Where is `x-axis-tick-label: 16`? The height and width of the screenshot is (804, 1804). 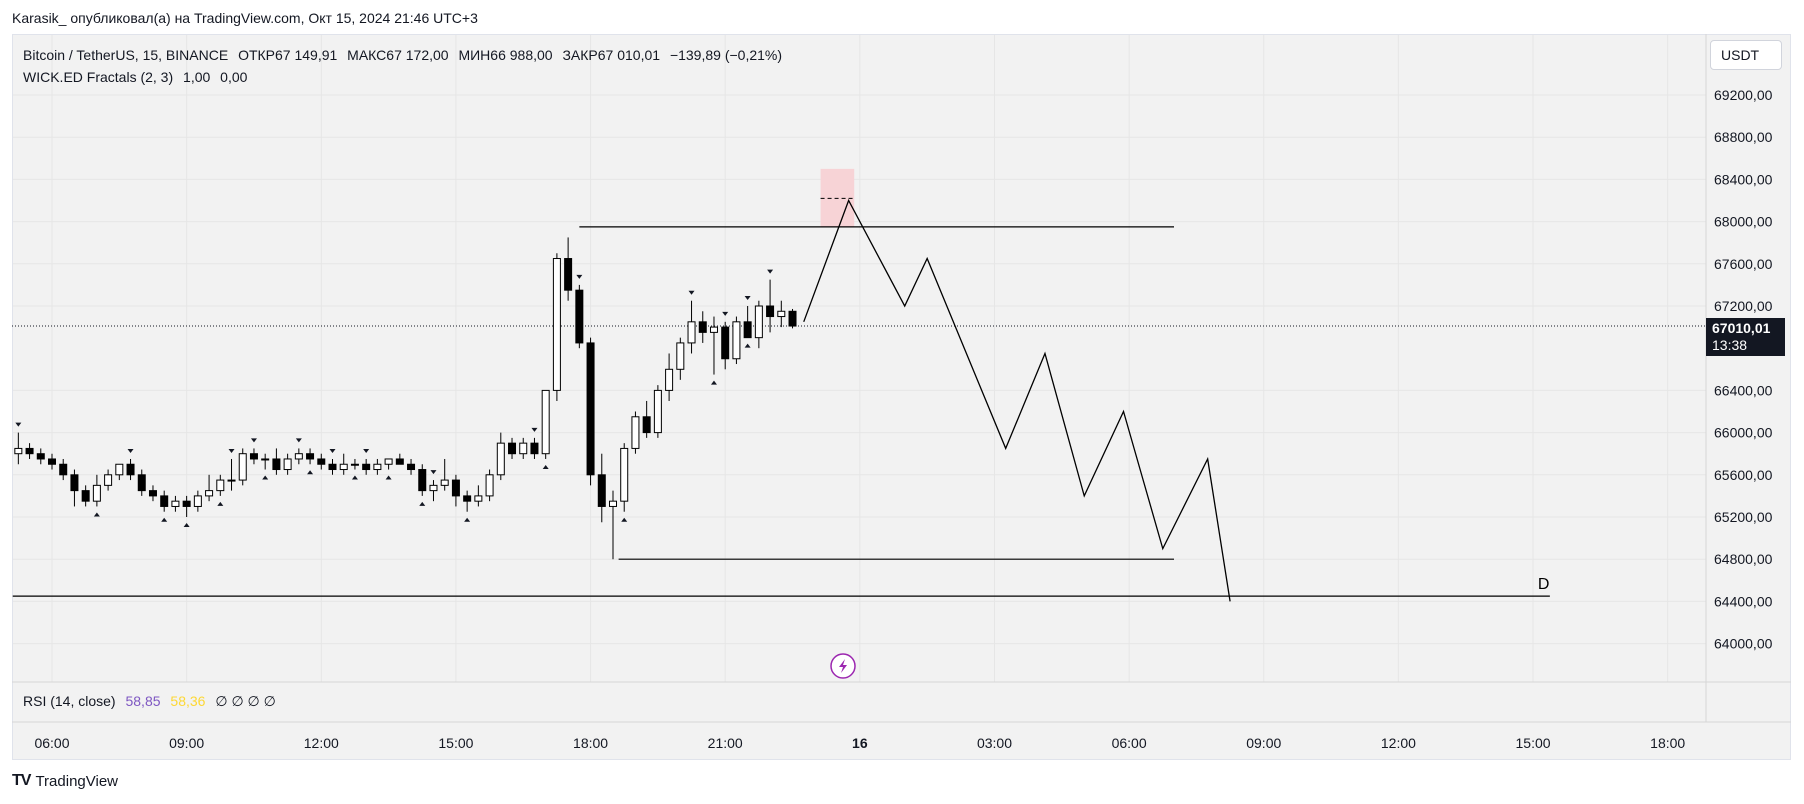 x-axis-tick-label: 16 is located at coordinates (860, 743).